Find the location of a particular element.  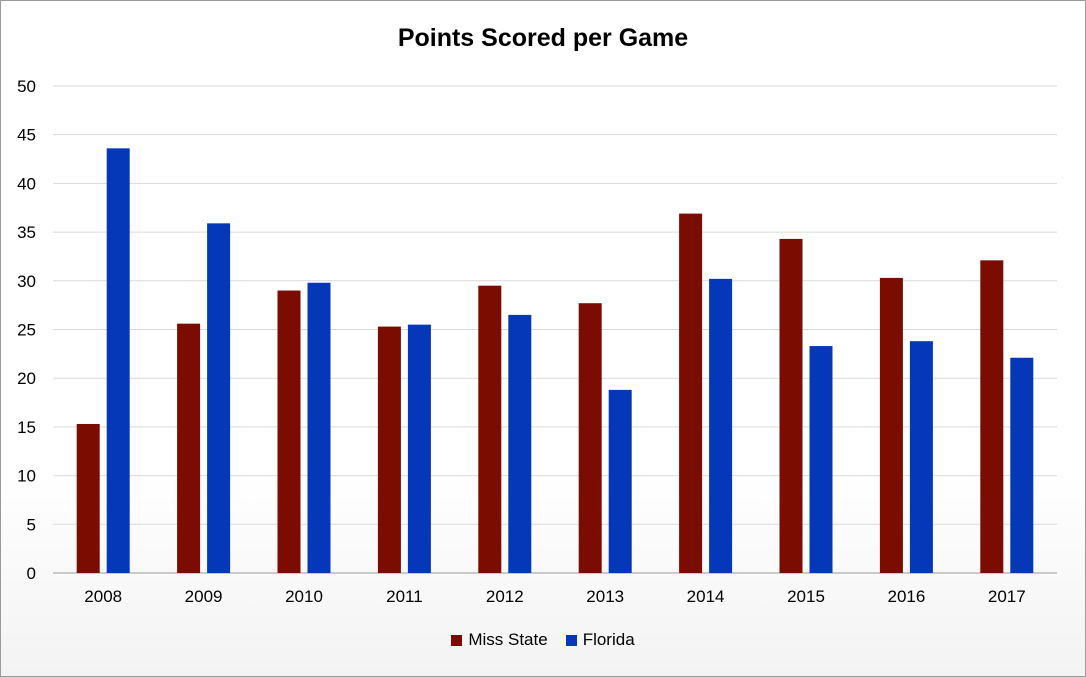

y-tick-label: 25 is located at coordinates (26, 330).